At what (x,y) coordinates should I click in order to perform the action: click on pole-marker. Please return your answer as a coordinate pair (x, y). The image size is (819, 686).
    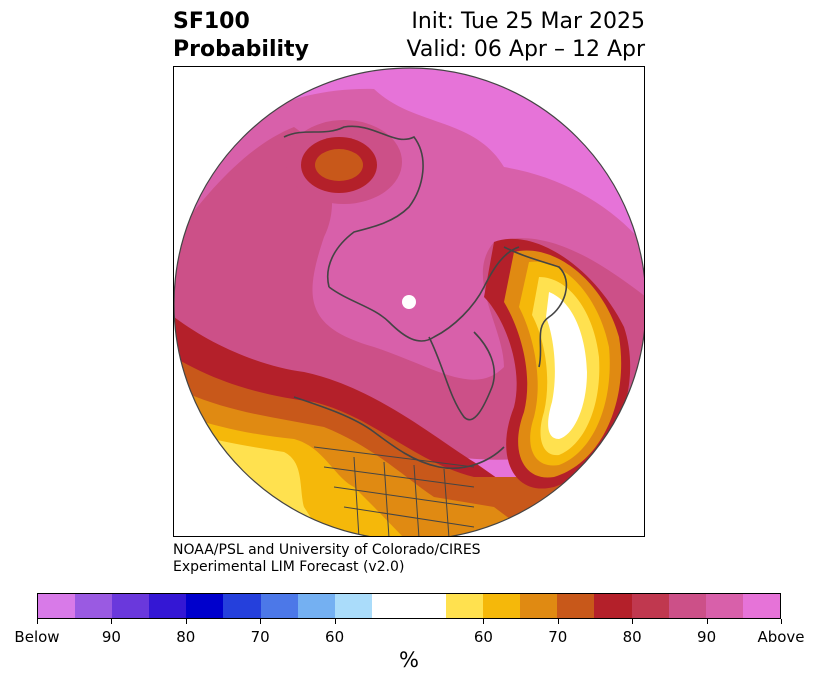
    Looking at the image, I should click on (409, 302).